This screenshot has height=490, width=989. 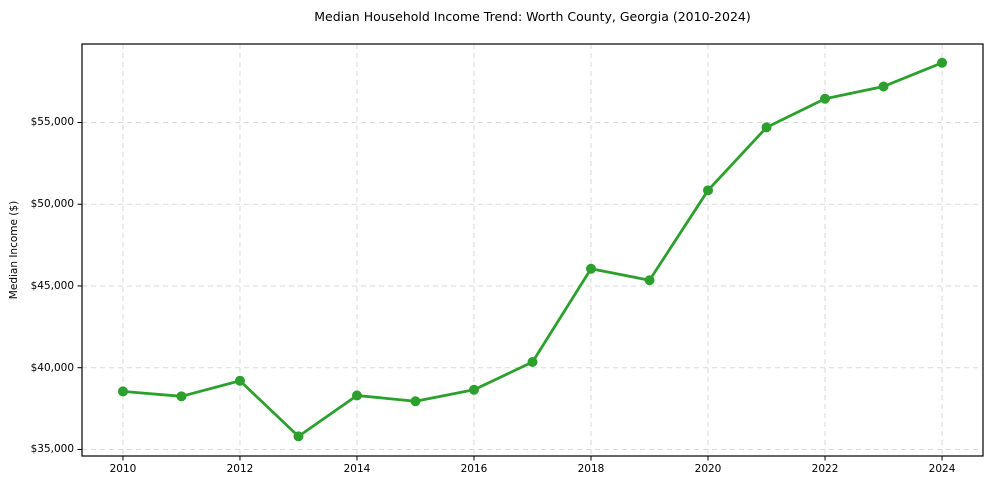 I want to click on data-point-2017, so click(x=532, y=361).